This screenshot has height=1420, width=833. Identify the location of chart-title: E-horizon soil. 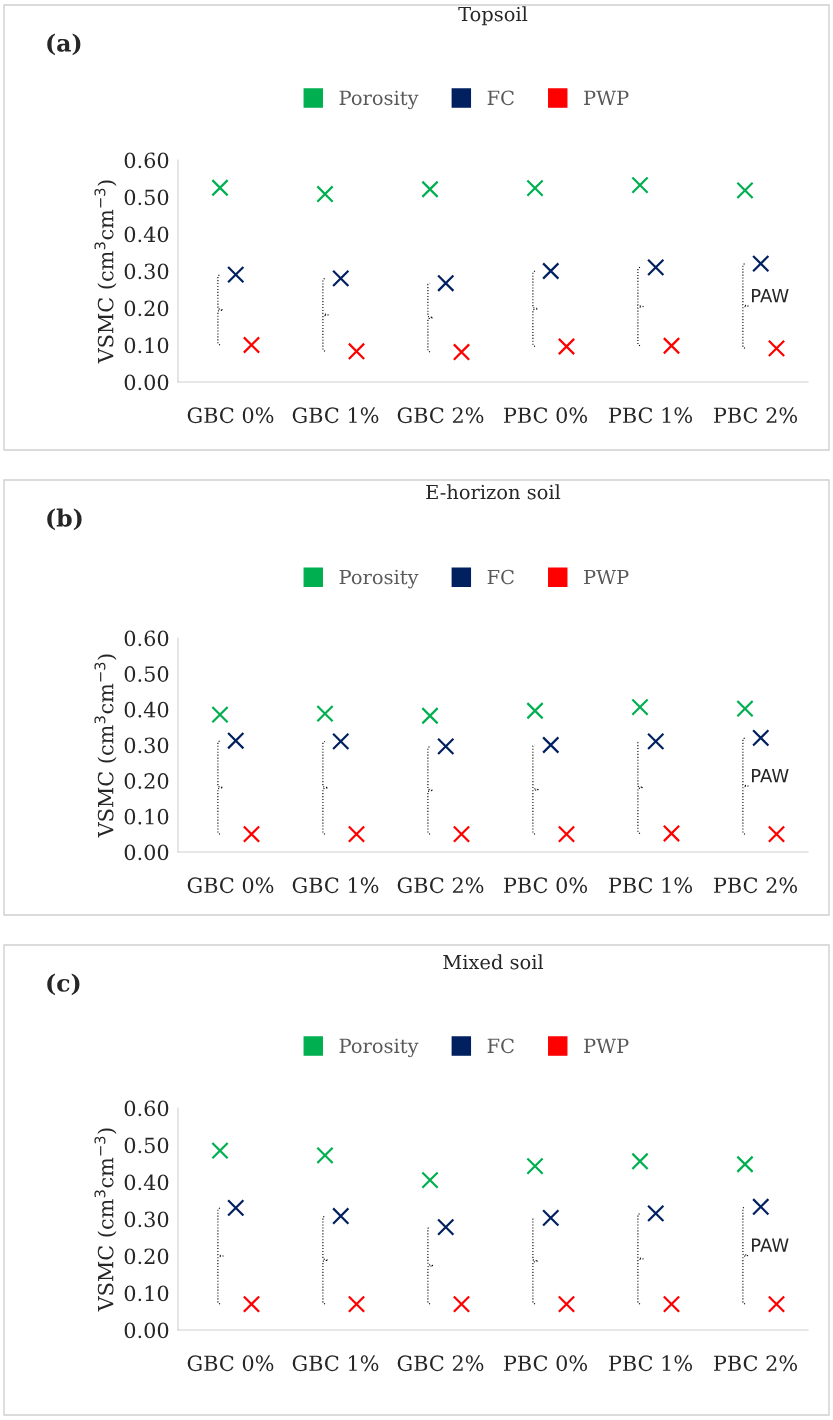
(493, 492).